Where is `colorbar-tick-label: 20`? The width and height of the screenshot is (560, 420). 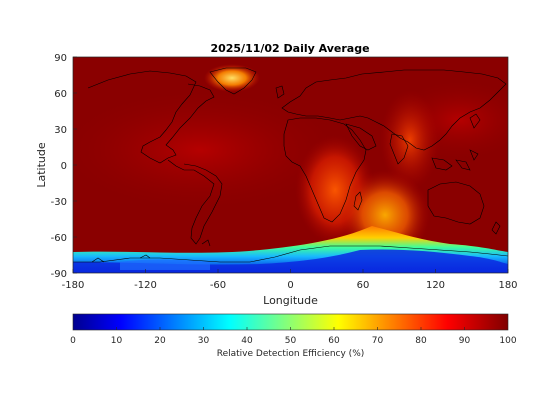
colorbar-tick-label: 20 is located at coordinates (160, 341).